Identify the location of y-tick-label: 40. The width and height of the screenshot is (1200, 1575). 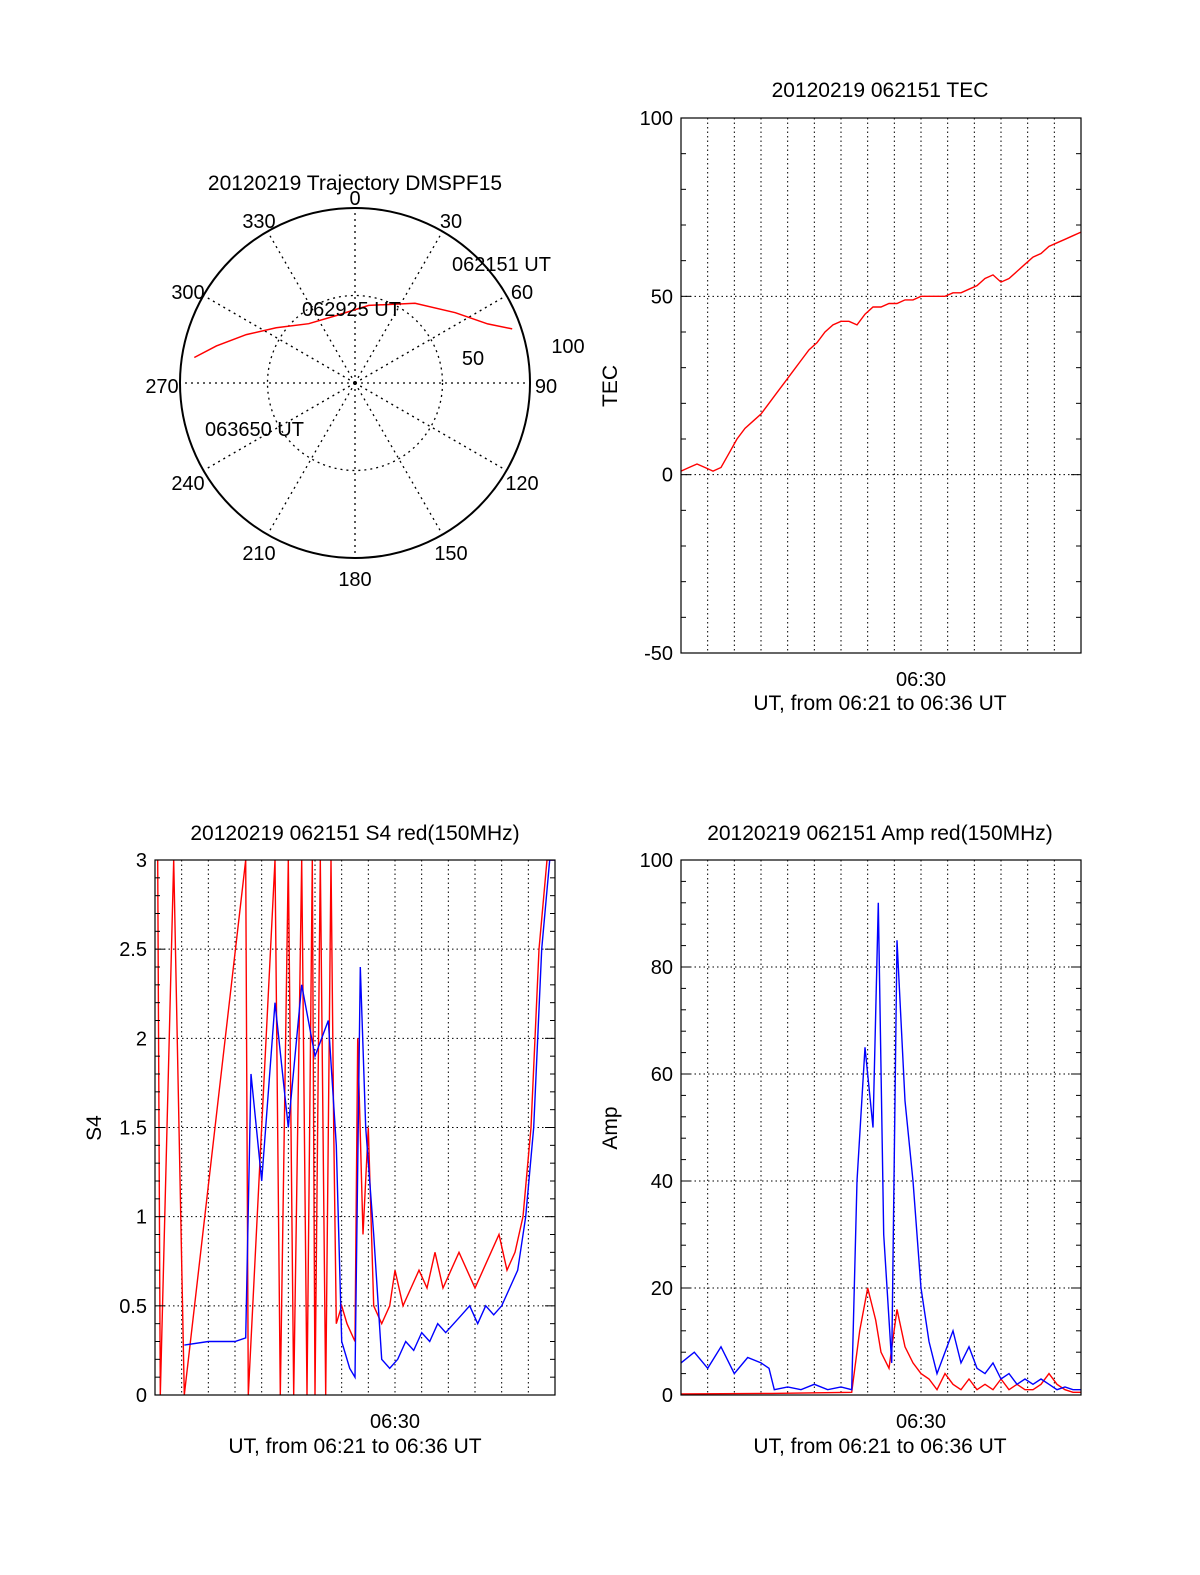
(662, 1182).